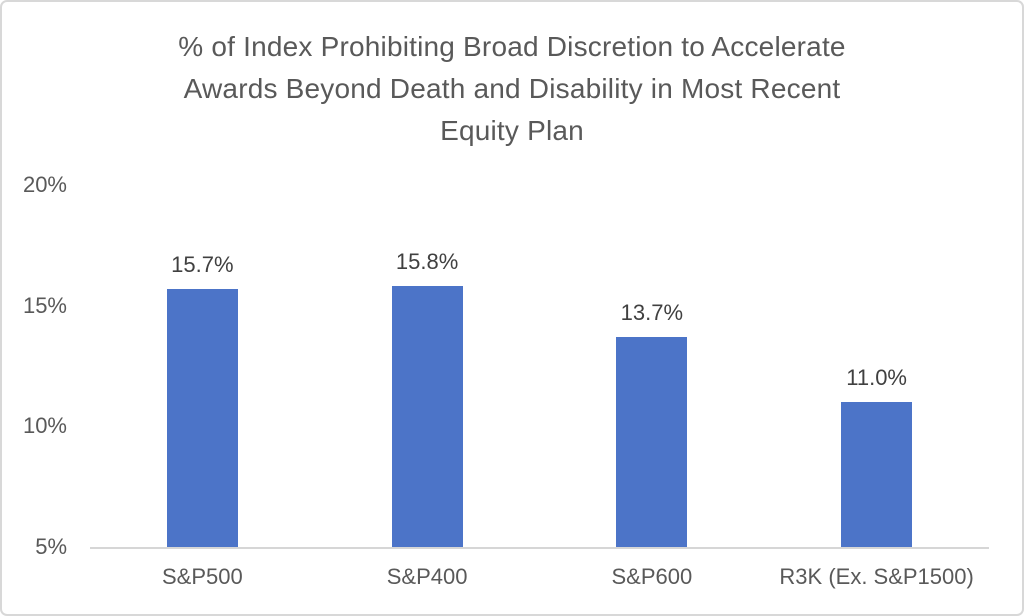 The image size is (1024, 616). What do you see at coordinates (51, 546) in the screenshot?
I see `y-tick-label-5: 5%` at bounding box center [51, 546].